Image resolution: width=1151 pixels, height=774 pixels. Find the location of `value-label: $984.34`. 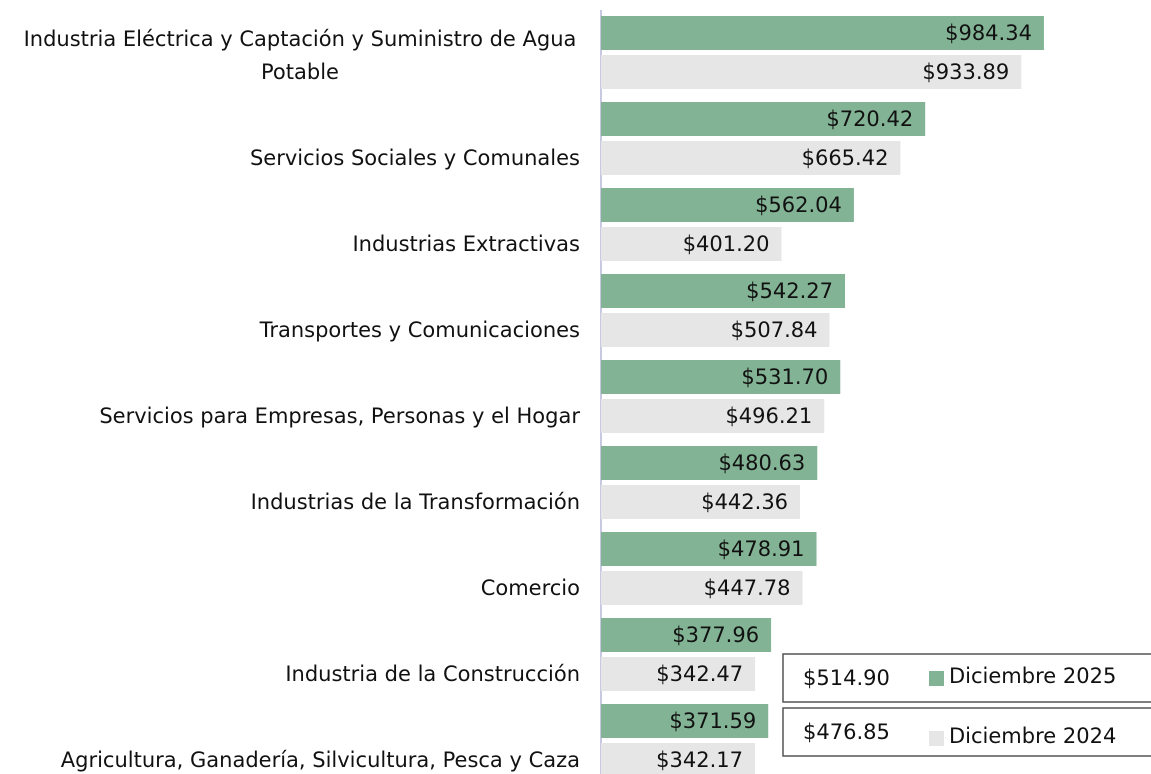

value-label: $984.34 is located at coordinates (988, 33).